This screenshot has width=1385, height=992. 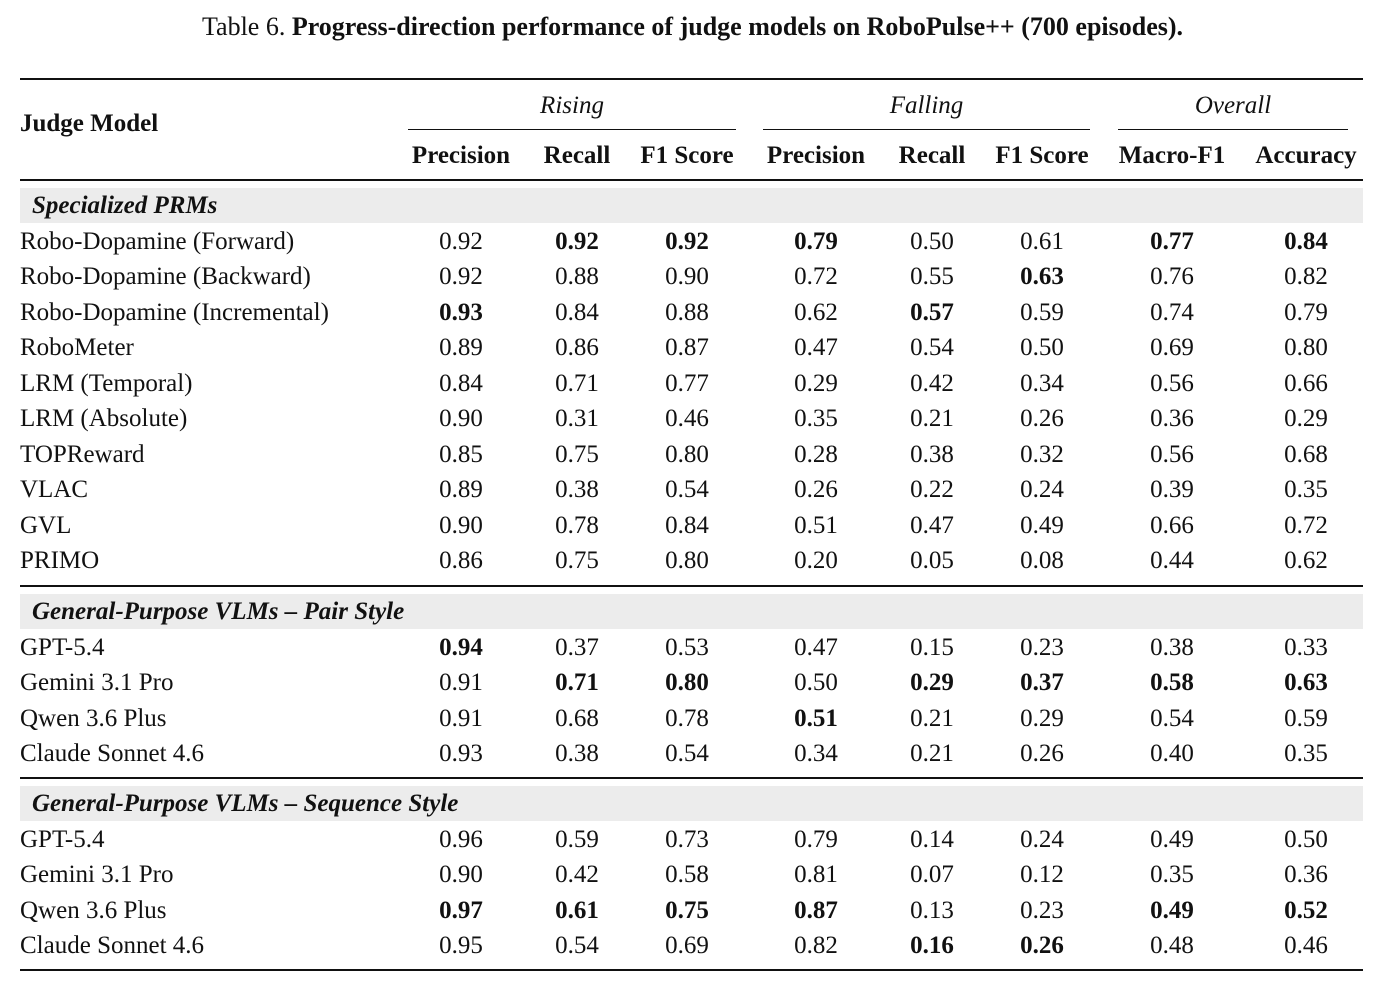 What do you see at coordinates (816, 155) in the screenshot?
I see `column-header: Precision` at bounding box center [816, 155].